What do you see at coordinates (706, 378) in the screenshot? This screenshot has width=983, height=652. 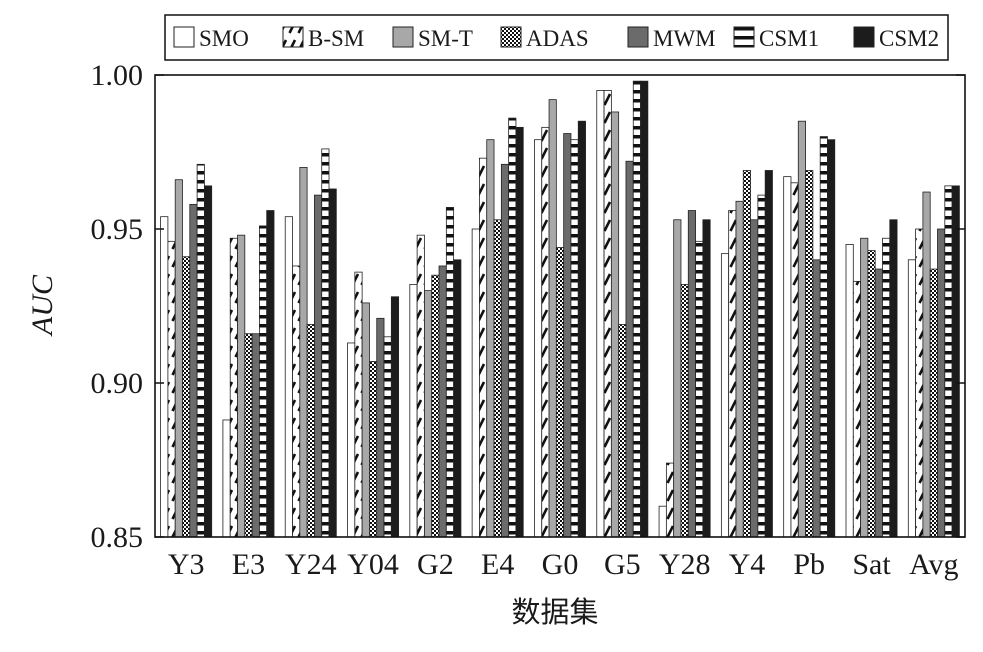 I see `bar-y28-csm2` at bounding box center [706, 378].